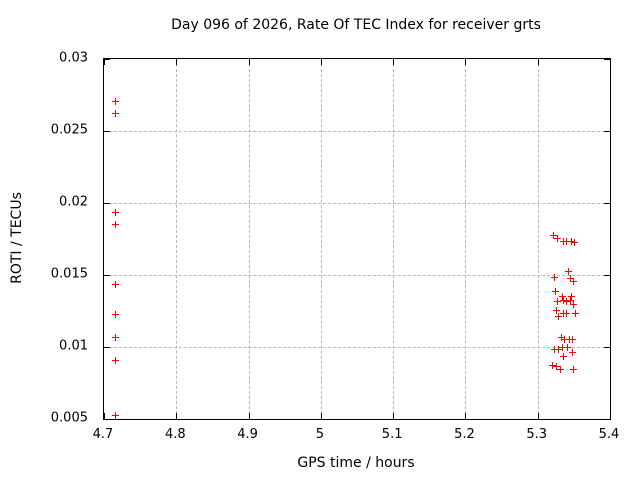  I want to click on y-tick-label: 0.03, so click(73, 58).